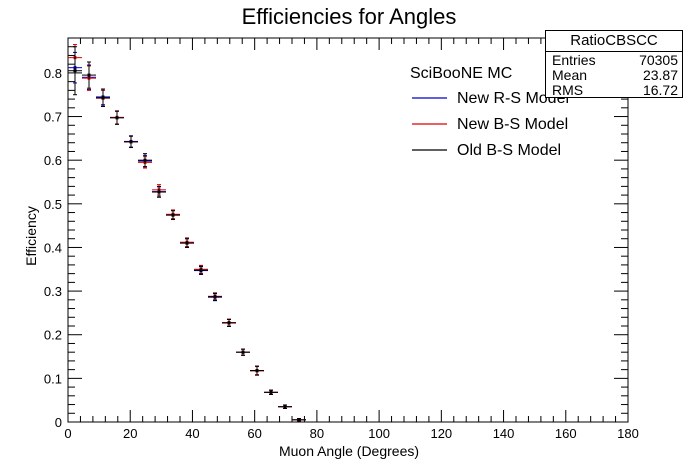 The image size is (698, 471). I want to click on x-tick-label: 20, so click(130, 433).